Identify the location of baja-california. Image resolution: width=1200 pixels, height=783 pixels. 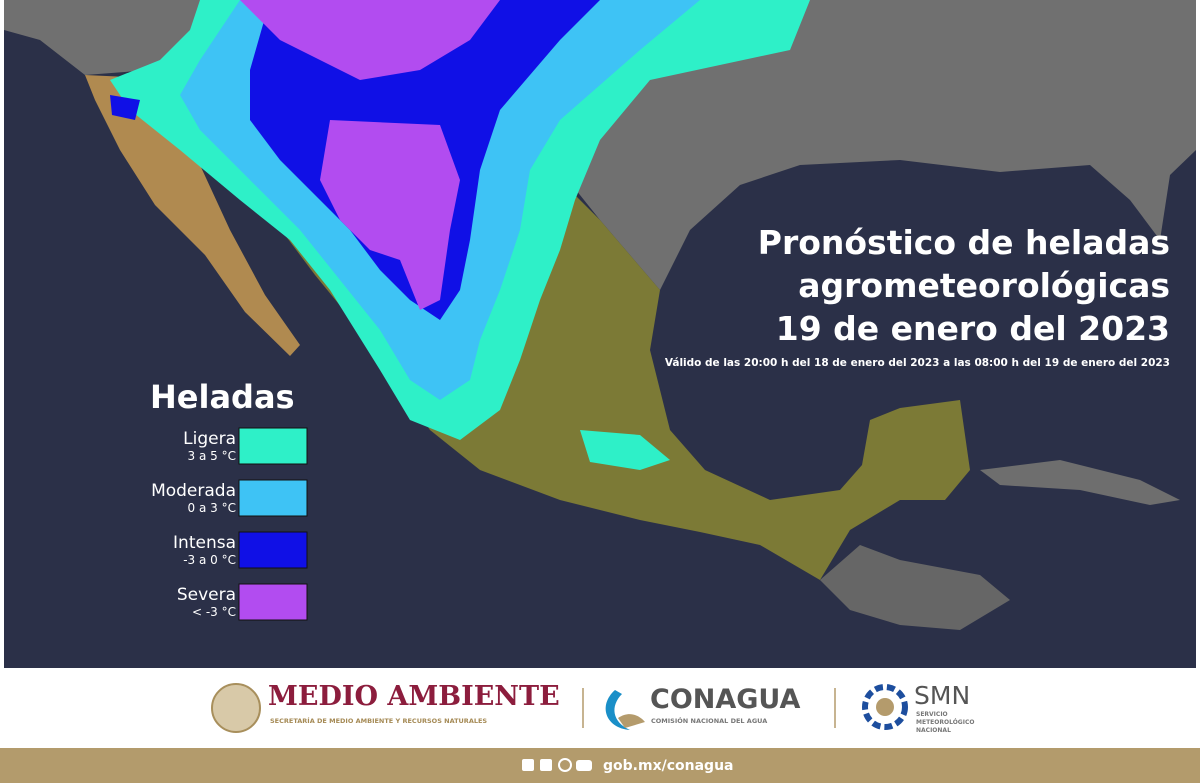
(192, 215).